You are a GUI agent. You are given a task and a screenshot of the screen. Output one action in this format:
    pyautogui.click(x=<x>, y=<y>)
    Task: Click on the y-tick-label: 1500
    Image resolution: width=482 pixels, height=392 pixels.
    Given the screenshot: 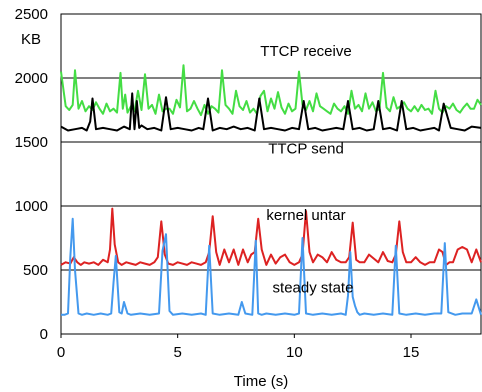 What is the action you would take?
    pyautogui.click(x=31, y=142)
    